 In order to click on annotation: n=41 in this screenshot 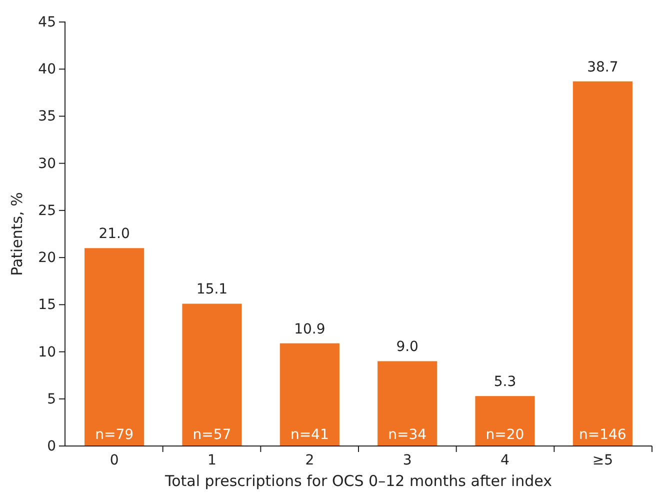, I will do `click(309, 435)`.